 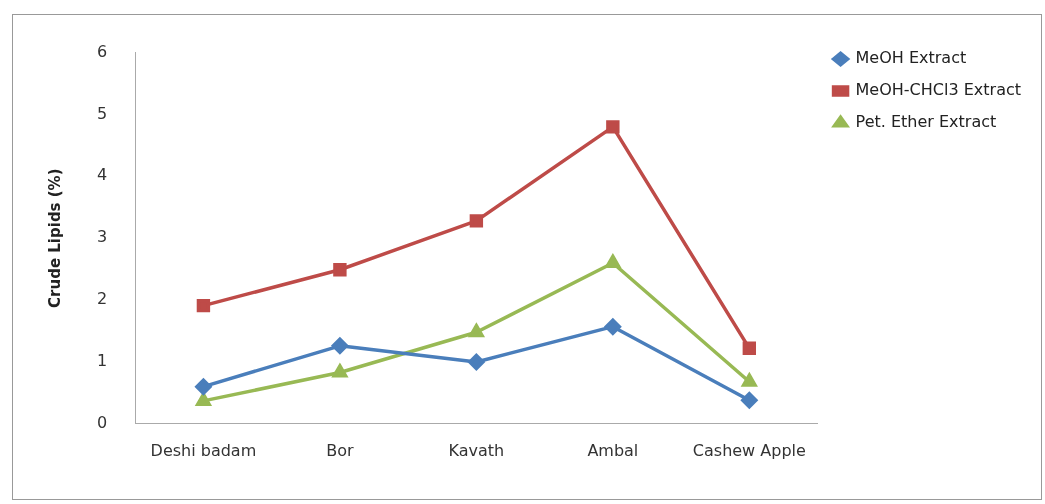 I want to click on y-tick-label: 2, so click(x=102, y=299).